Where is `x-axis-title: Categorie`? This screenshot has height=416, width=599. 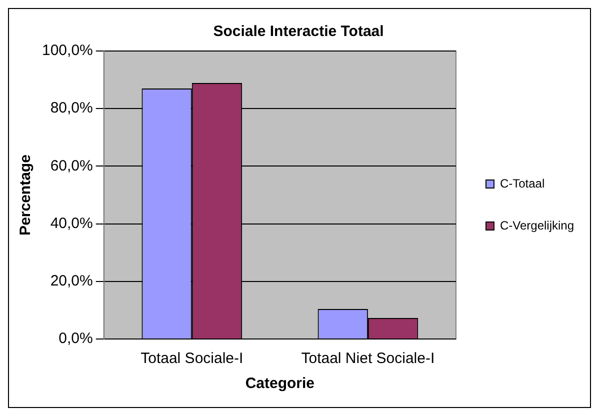
x-axis-title: Categorie is located at coordinates (280, 383).